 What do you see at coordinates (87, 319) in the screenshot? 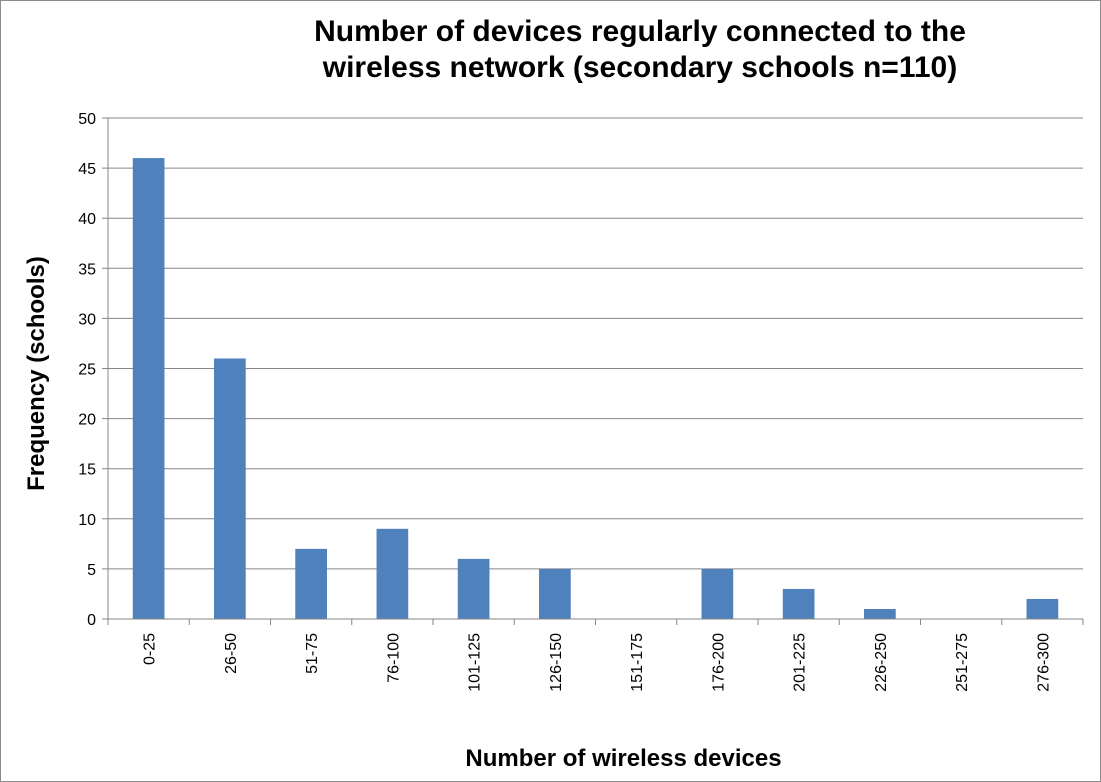
I see `y-tick-label-30: 30` at bounding box center [87, 319].